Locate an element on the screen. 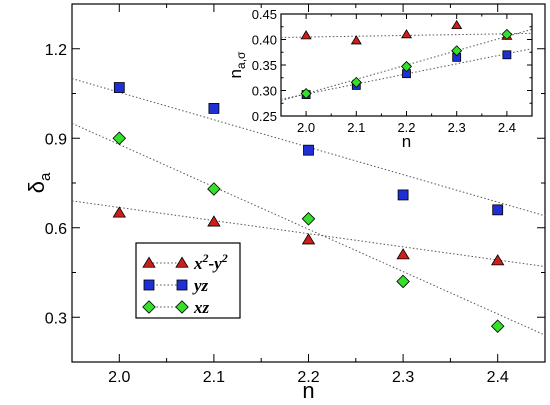  legend-marker-3a is located at coordinates (149, 307).